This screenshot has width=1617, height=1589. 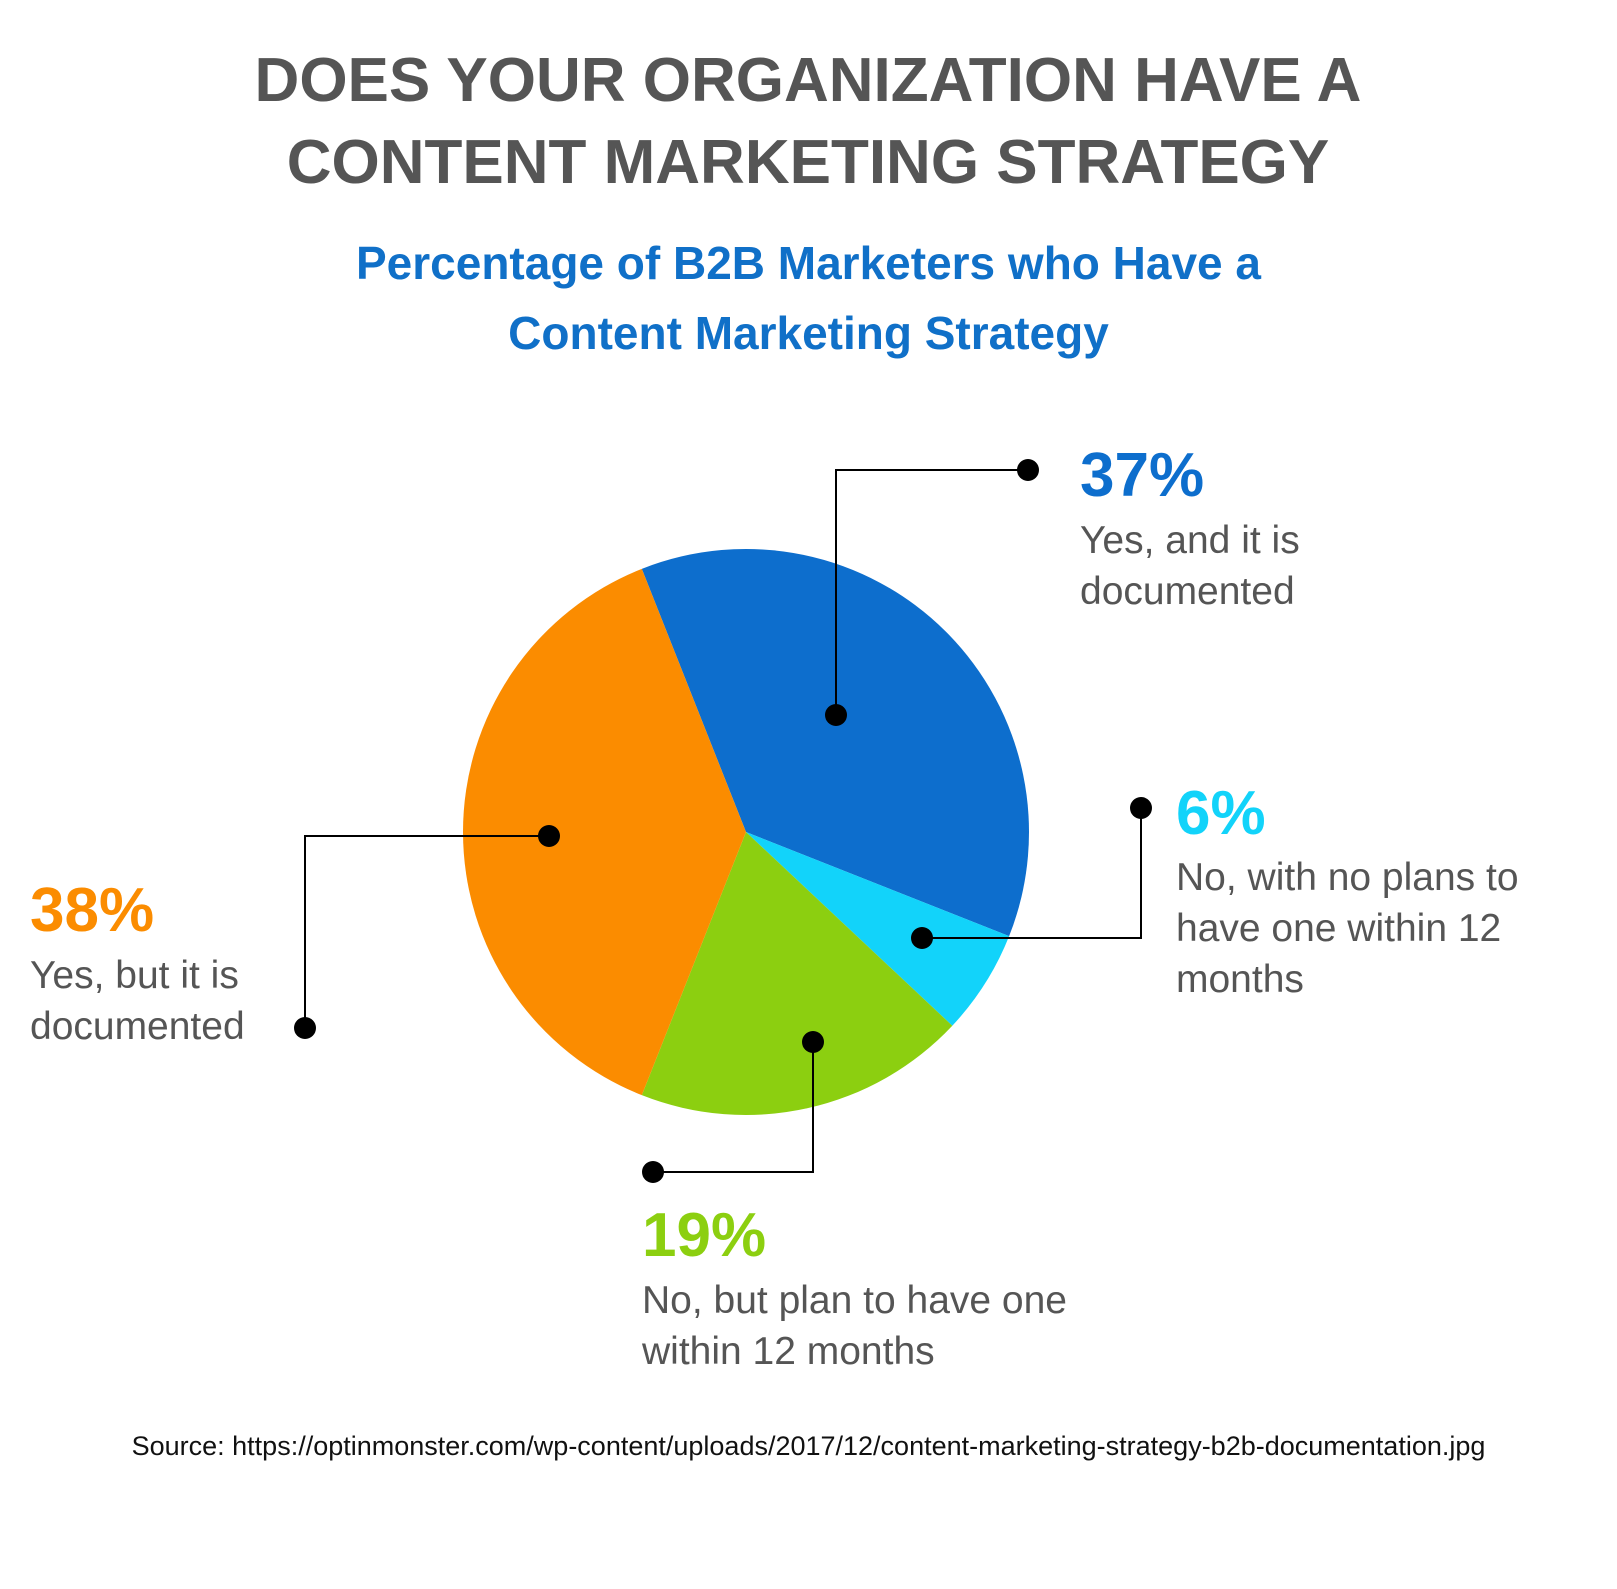 What do you see at coordinates (1221, 813) in the screenshot?
I see `value-label: 6%` at bounding box center [1221, 813].